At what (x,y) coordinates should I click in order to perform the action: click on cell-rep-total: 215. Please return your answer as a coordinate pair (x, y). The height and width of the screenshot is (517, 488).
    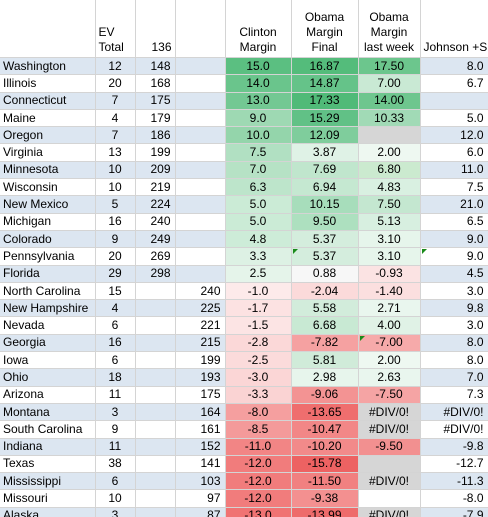
    Looking at the image, I should click on (200, 343).